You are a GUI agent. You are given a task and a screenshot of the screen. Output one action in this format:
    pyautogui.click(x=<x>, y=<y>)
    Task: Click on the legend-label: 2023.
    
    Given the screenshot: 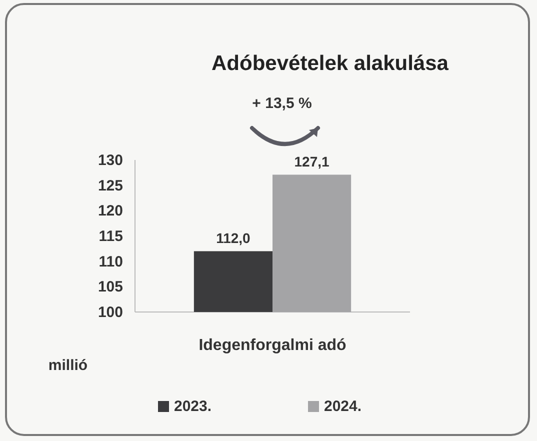 What is the action you would take?
    pyautogui.click(x=193, y=406)
    